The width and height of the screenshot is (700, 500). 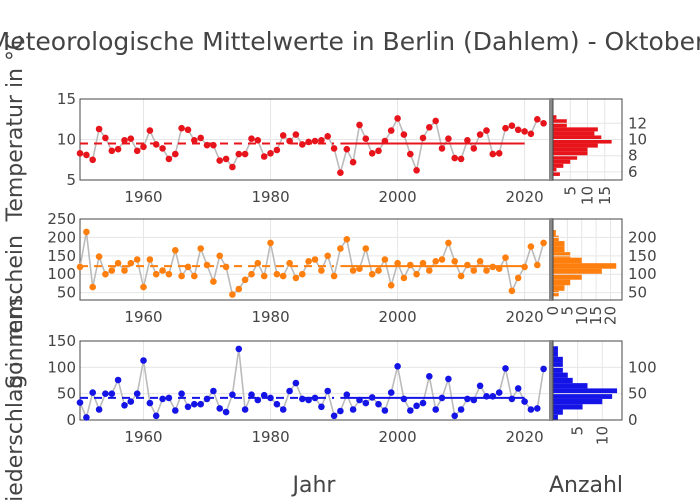 I want to click on hist-y-tick-label: 100, so click(x=642, y=274).